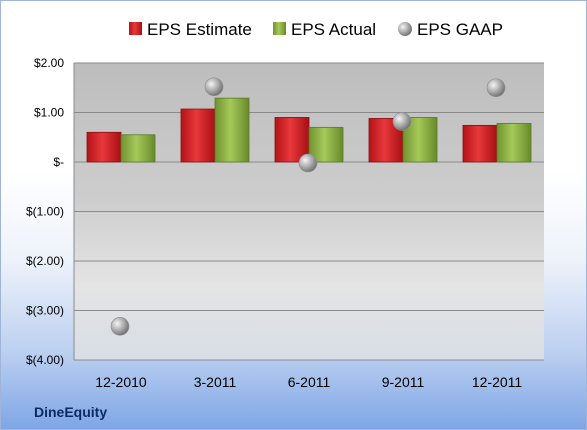 This screenshot has width=587, height=430. Describe the element at coordinates (49, 113) in the screenshot. I see `y-tick-label: $1.00` at that location.